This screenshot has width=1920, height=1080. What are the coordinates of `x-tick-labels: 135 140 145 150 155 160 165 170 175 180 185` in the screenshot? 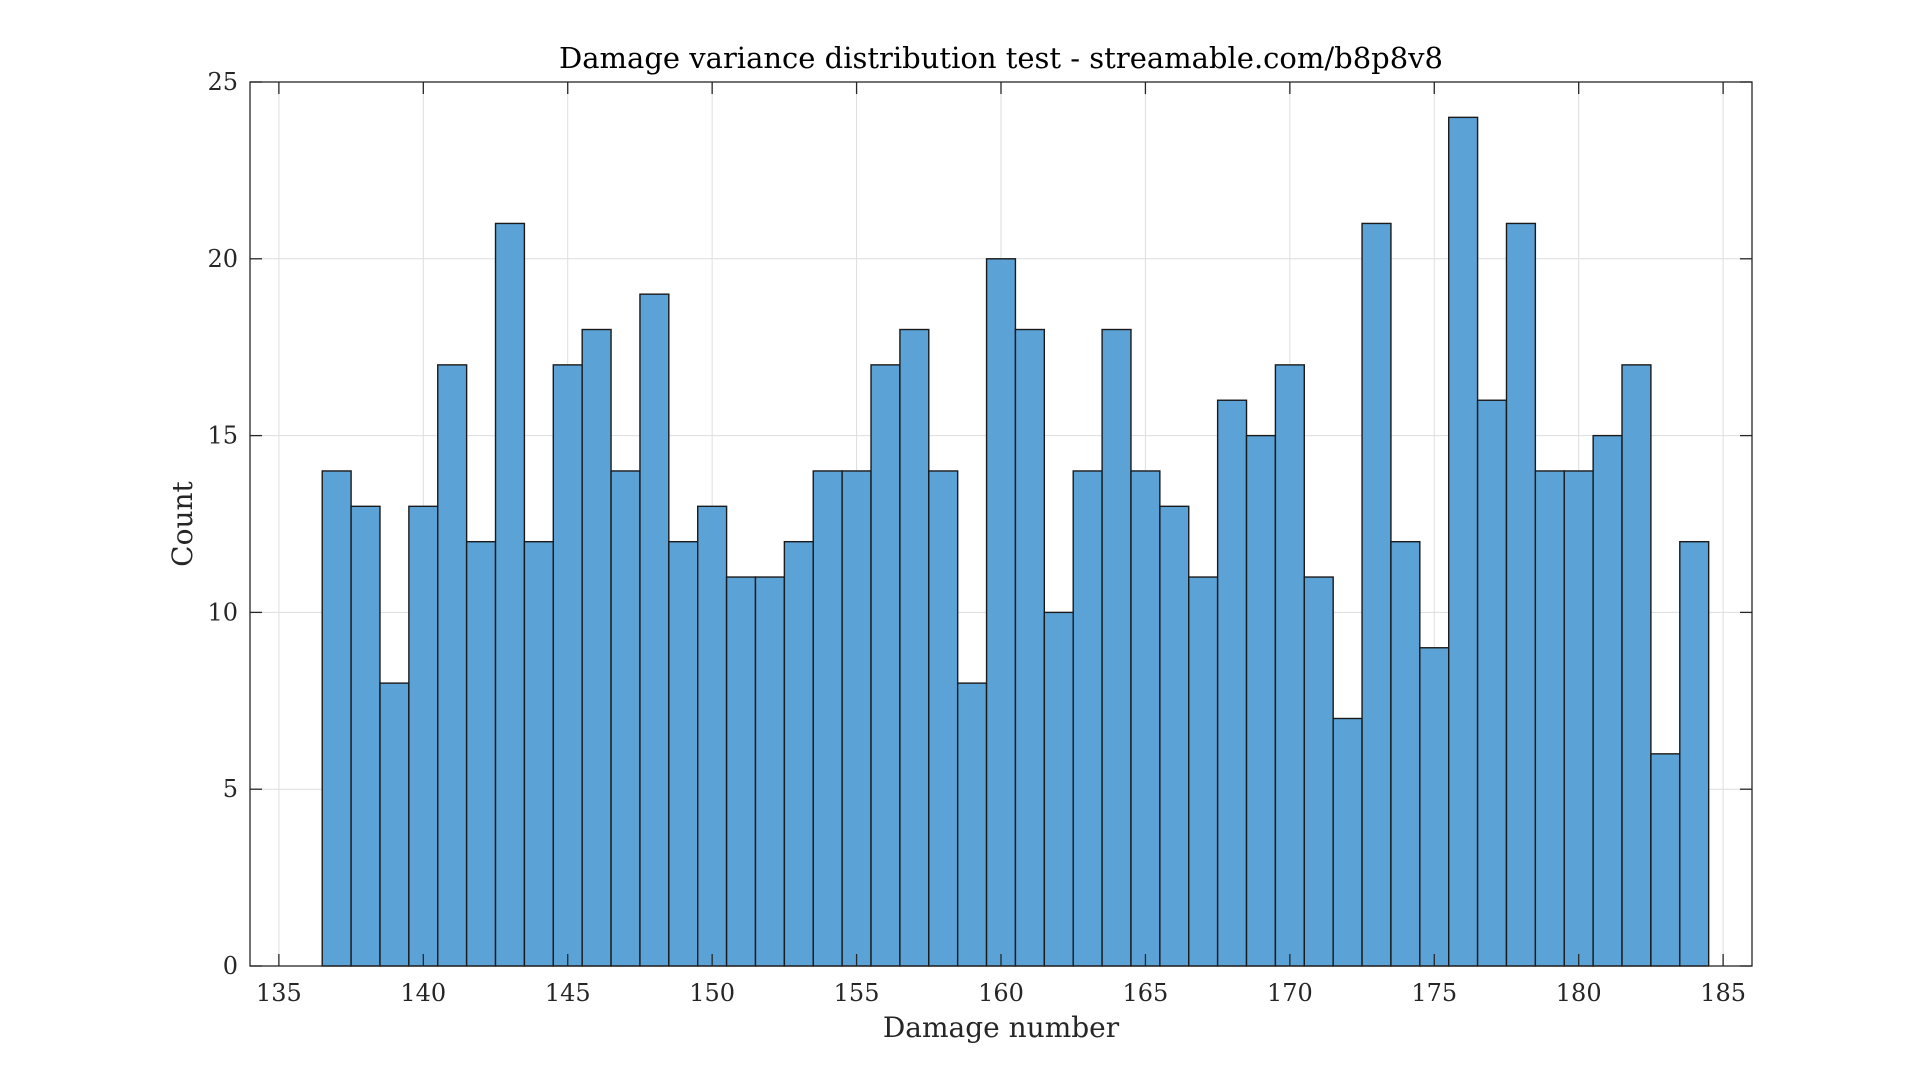 It's located at (1001, 993).